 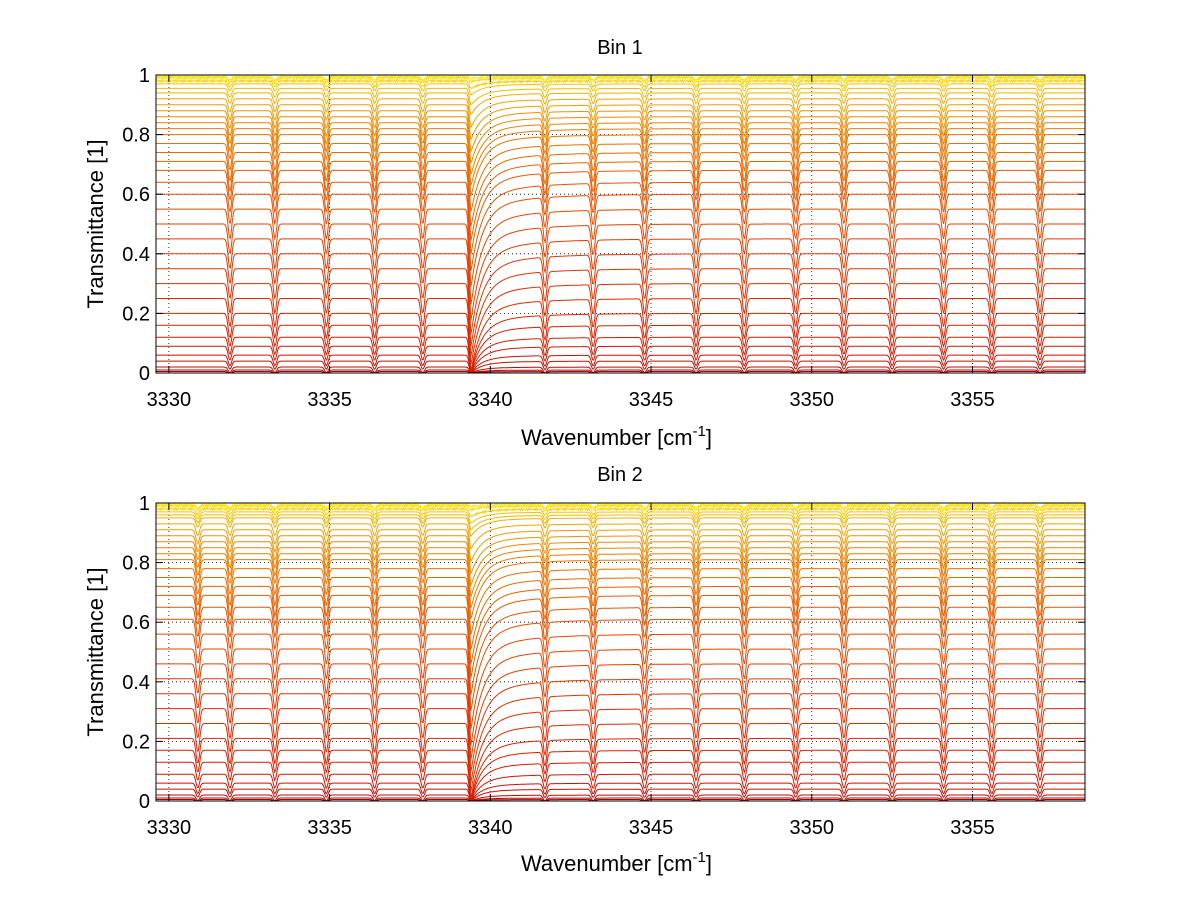 I want to click on chart-title: Bin 1, so click(x=620, y=48).